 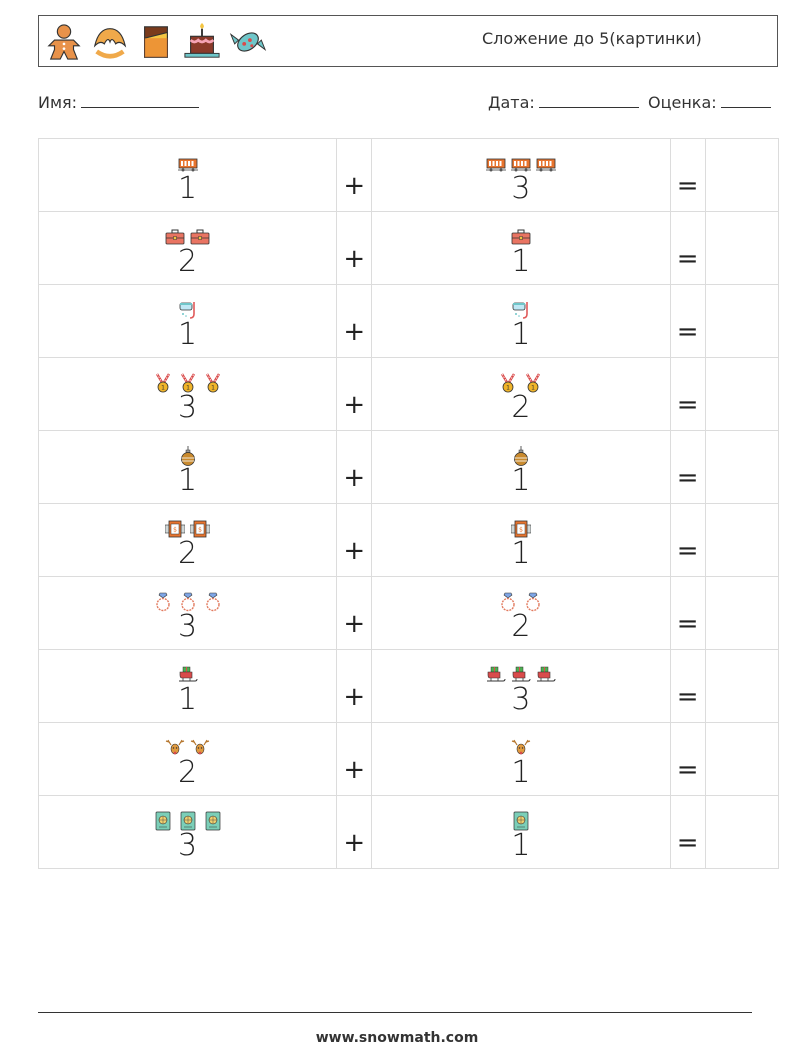 I want to click on picture-group: $ $, so click(x=187, y=529).